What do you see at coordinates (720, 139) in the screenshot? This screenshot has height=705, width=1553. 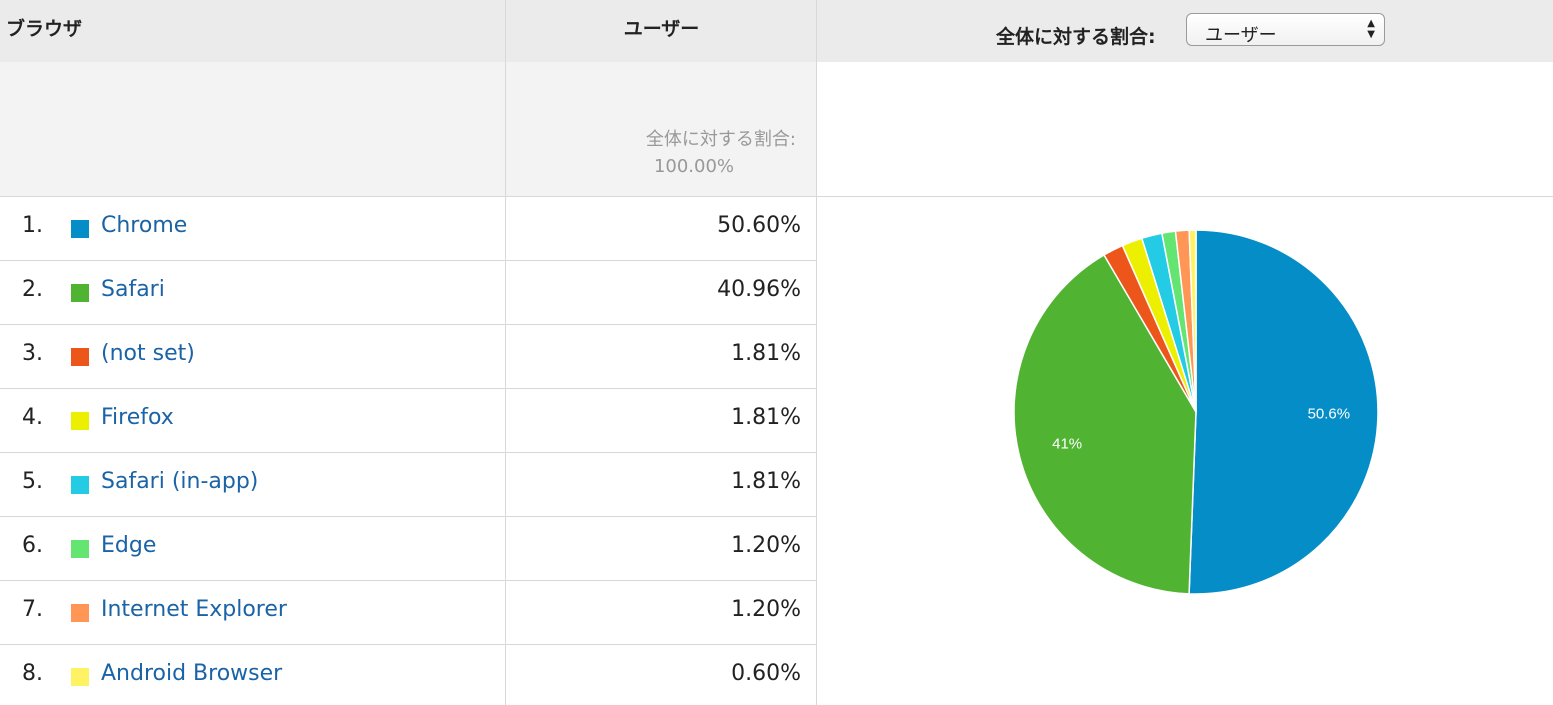 I see `summary-total-label: 全体に対する割合:` at bounding box center [720, 139].